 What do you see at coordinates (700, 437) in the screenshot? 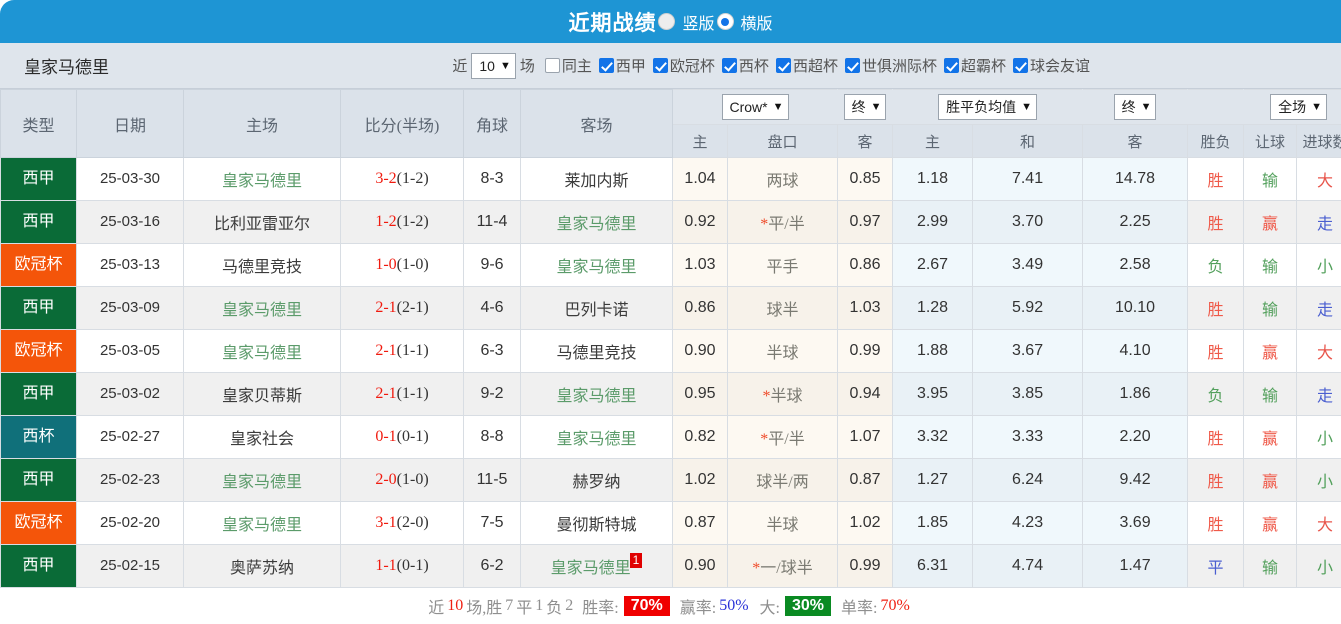
I see `handicap-home-cell: 0.82` at bounding box center [700, 437].